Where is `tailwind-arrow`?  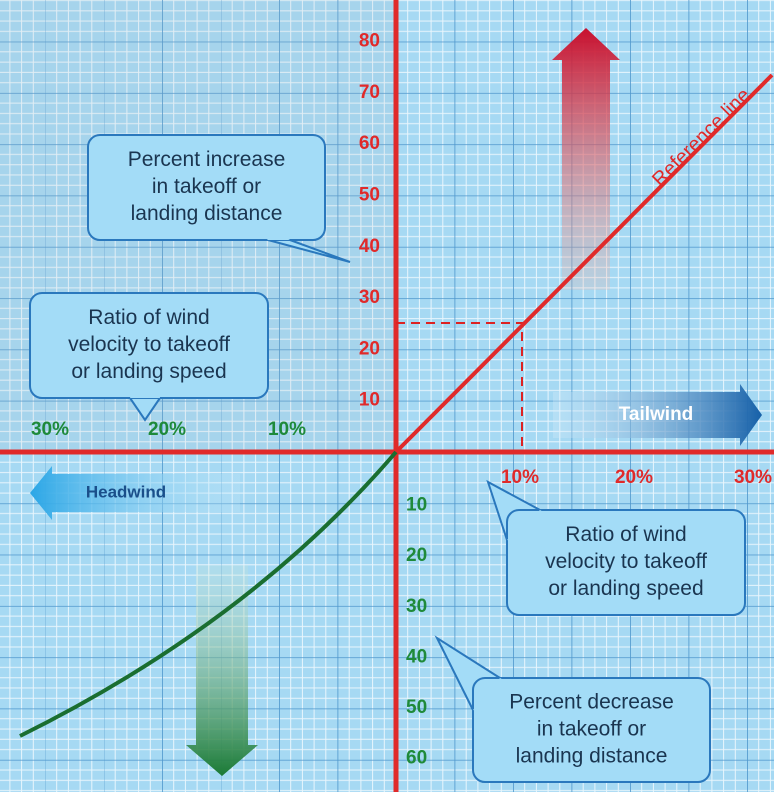
tailwind-arrow is located at coordinates (657, 415).